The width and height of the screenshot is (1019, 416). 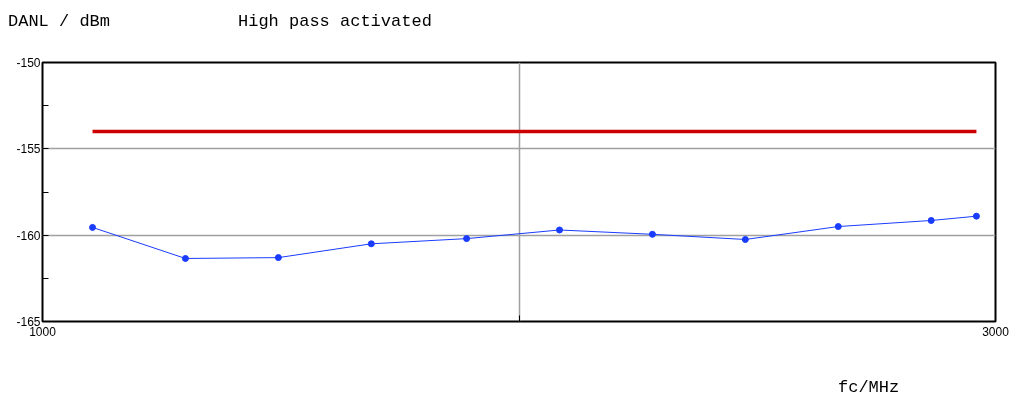 What do you see at coordinates (869, 388) in the screenshot?
I see `x-axis-title: fc/MHz` at bounding box center [869, 388].